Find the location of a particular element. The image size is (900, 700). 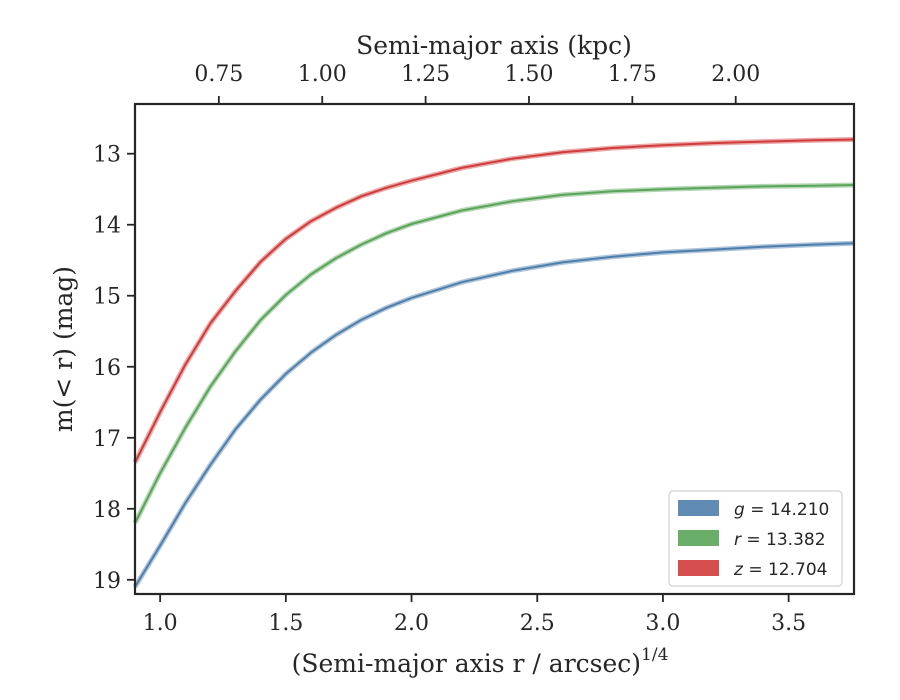

x2-tick-label: 1.75 is located at coordinates (632, 74).